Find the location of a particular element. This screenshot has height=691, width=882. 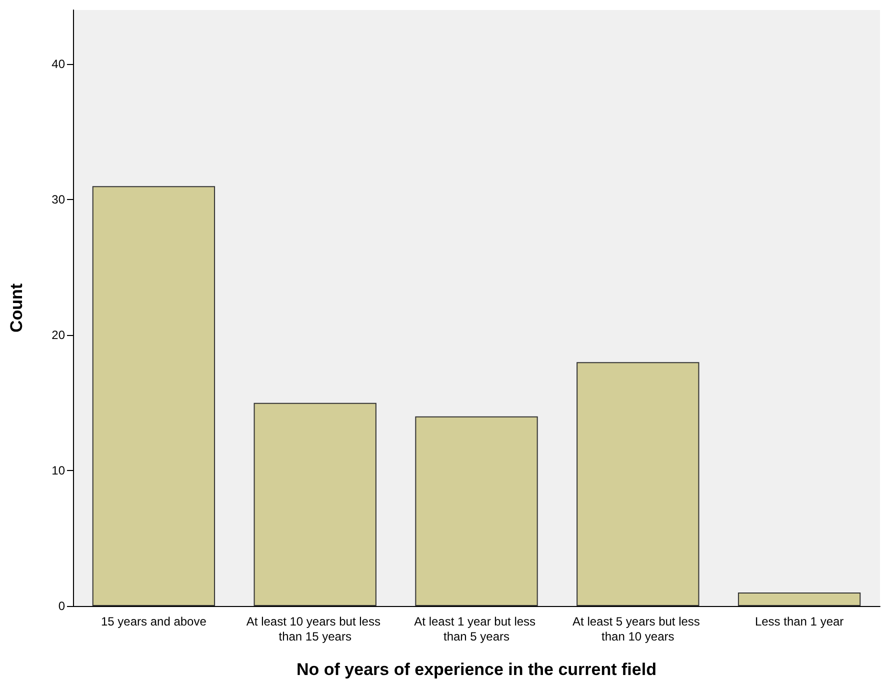

x-tick-label: Less than 1 year is located at coordinates (799, 621).